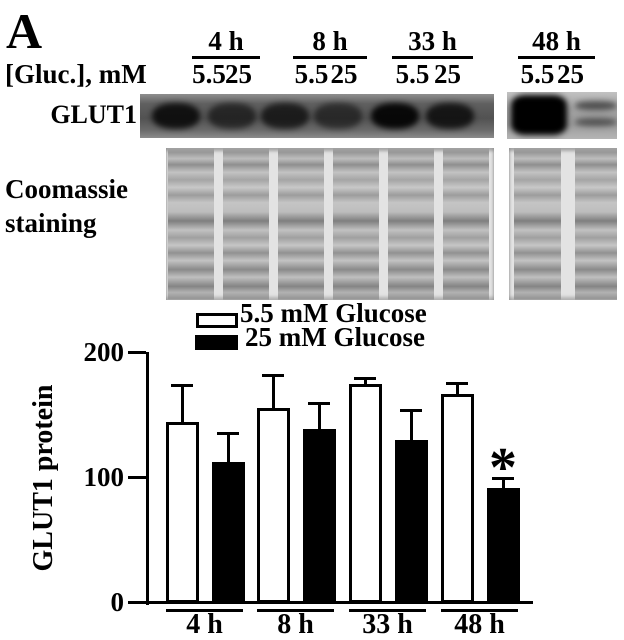 The image size is (624, 640). What do you see at coordinates (147, 478) in the screenshot?
I see `y-axis-line` at bounding box center [147, 478].